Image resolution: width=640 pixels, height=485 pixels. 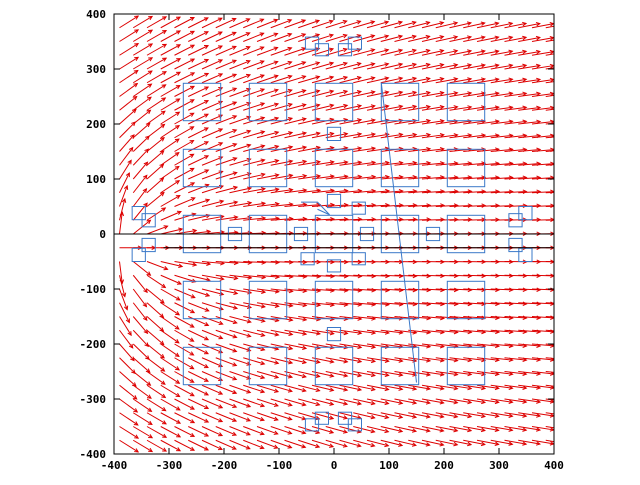 I want to click on x-tick-label: -300, so click(x=169, y=465).